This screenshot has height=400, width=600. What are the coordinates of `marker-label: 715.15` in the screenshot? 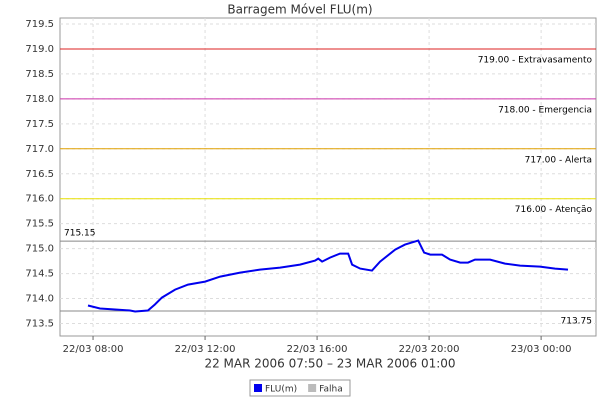 It's located at (80, 234).